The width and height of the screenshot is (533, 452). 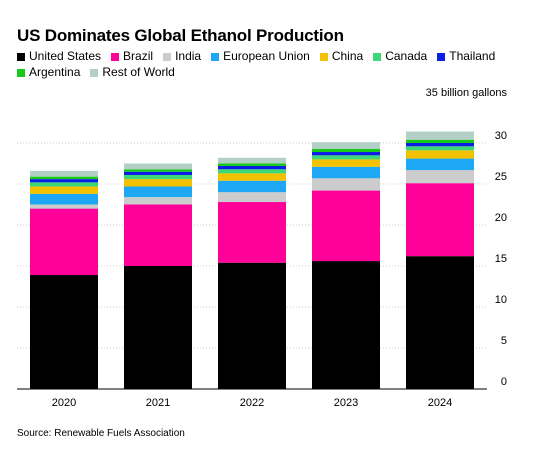 I want to click on legend-label: United States, so click(x=65, y=56).